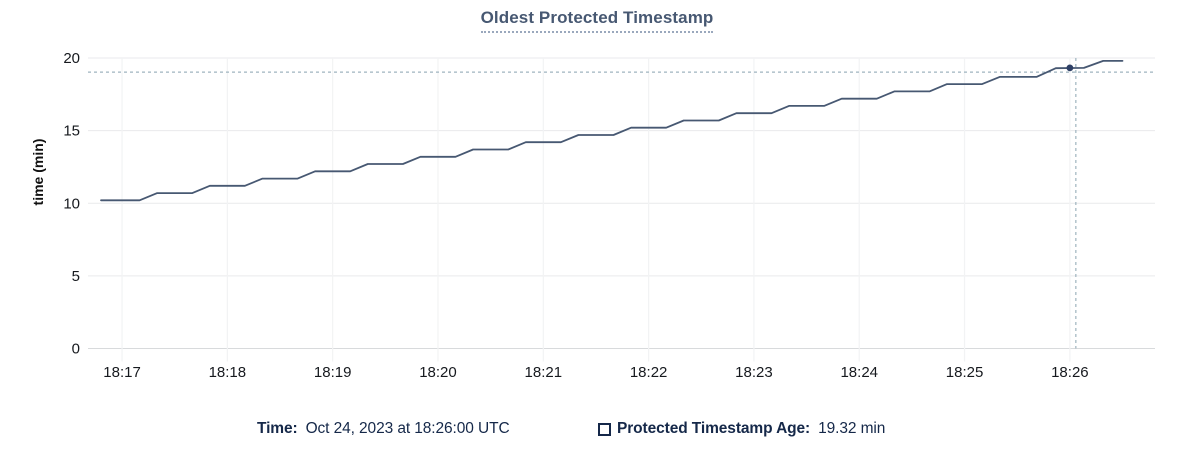 This screenshot has width=1194, height=466. Describe the element at coordinates (965, 372) in the screenshot. I see `x-tick-label: 18:25` at that location.